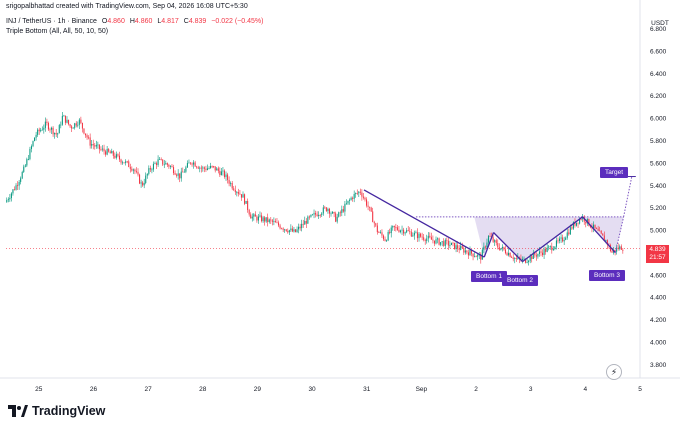  What do you see at coordinates (57, 31) in the screenshot?
I see `indicator-name: Triple Bottom (All, All, 50, 10, 50)` at bounding box center [57, 31].